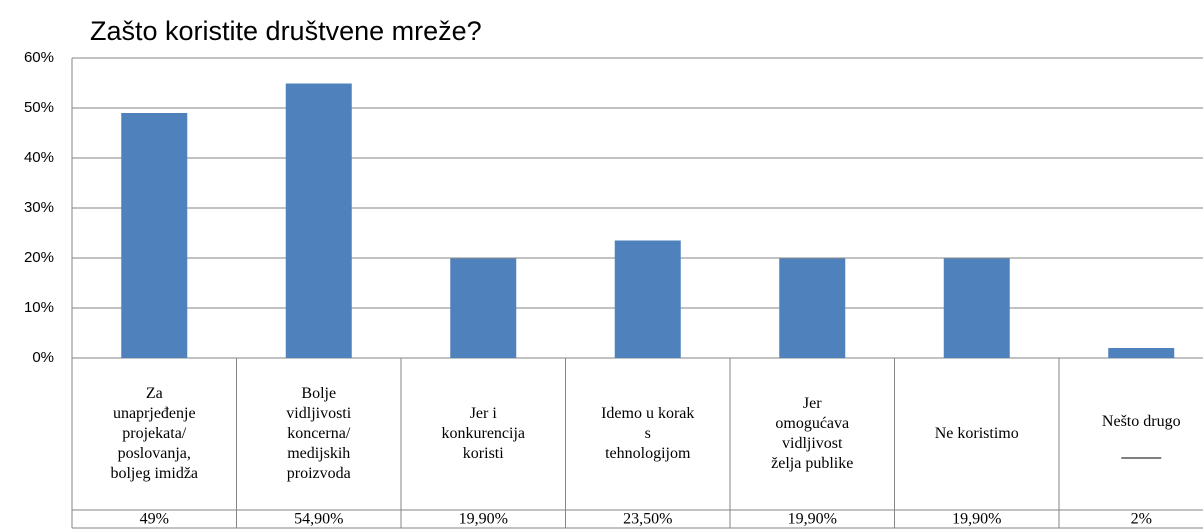 This screenshot has width=1203, height=529. What do you see at coordinates (647, 433) in the screenshot?
I see `category-label: Idemo u korak s tehnologijom` at bounding box center [647, 433].